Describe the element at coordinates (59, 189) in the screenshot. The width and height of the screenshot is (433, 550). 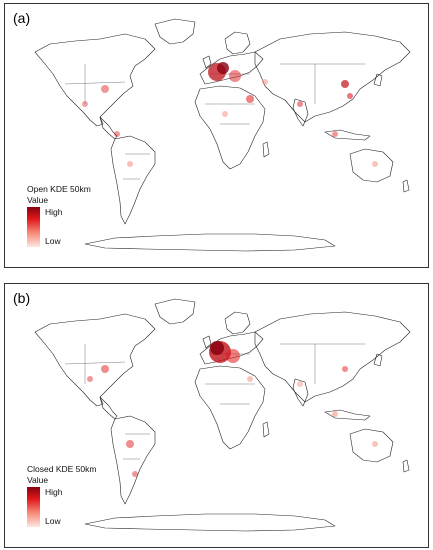
I see `legend-title: Open KDE 50km` at that location.